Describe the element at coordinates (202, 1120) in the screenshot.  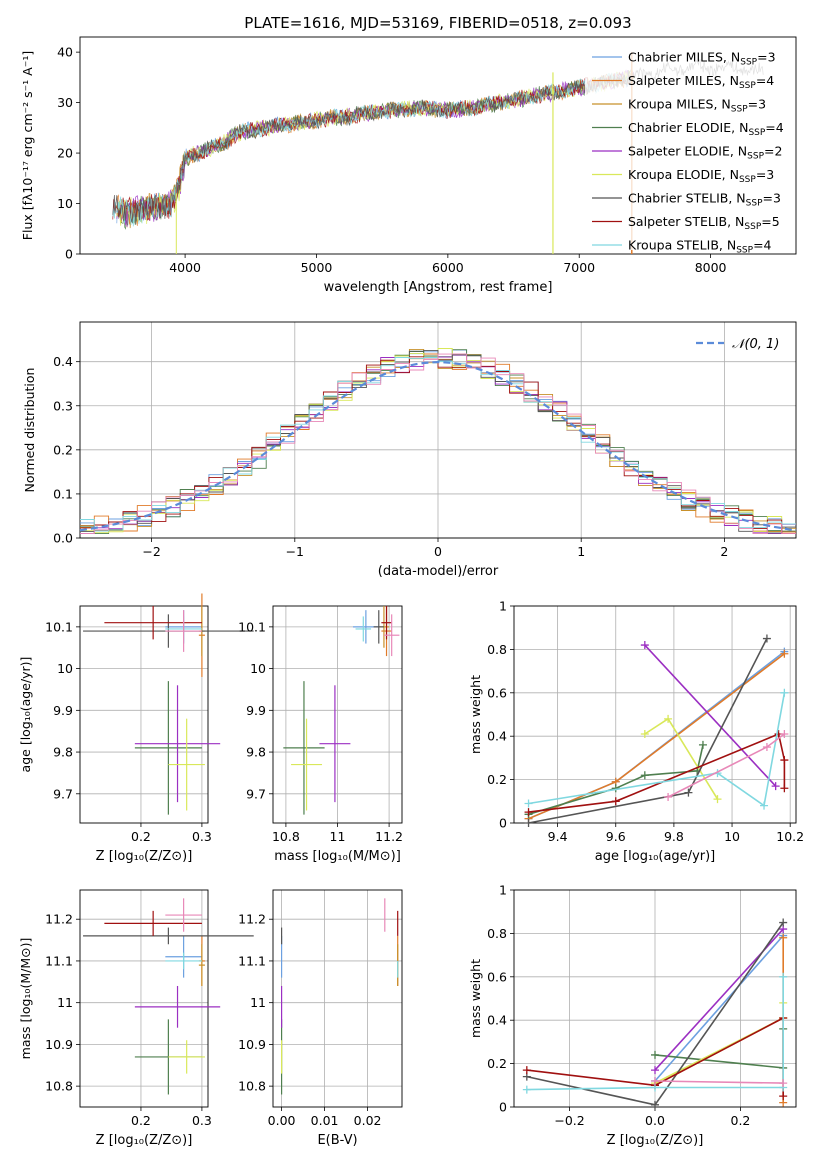
I see `x-tick-label: 0.3` at that location.